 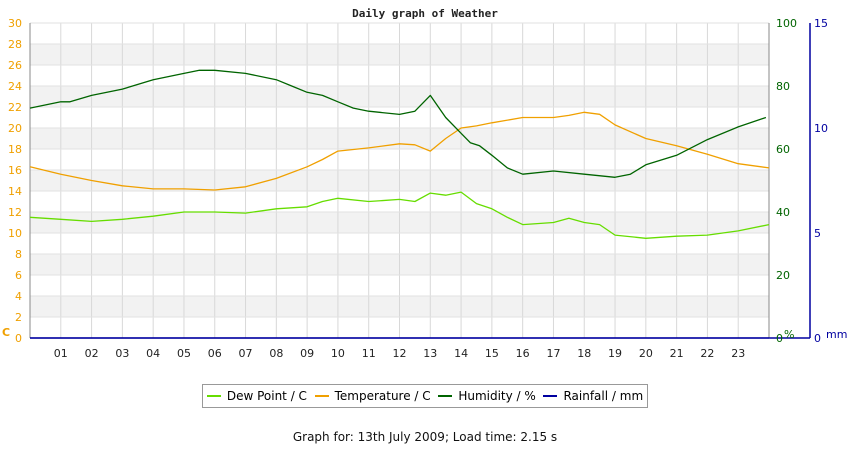 I want to click on x-tick-label: 17, so click(x=553, y=353).